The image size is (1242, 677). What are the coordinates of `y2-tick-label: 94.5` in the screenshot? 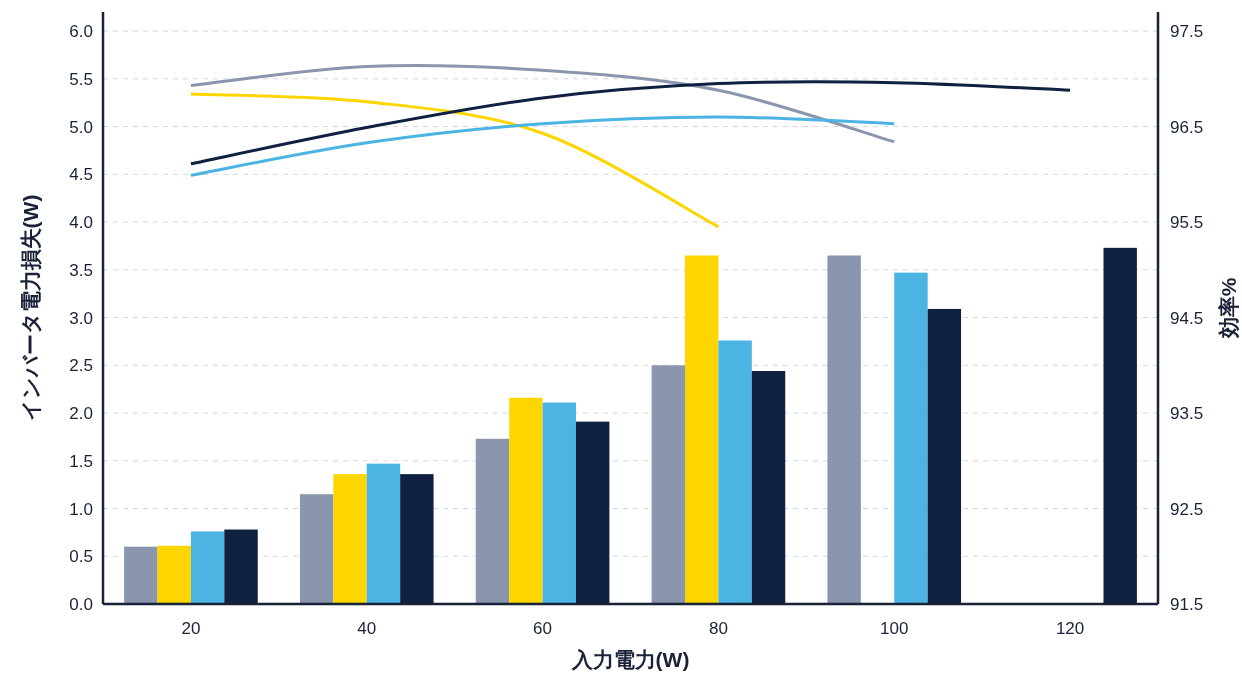 It's located at (1187, 318).